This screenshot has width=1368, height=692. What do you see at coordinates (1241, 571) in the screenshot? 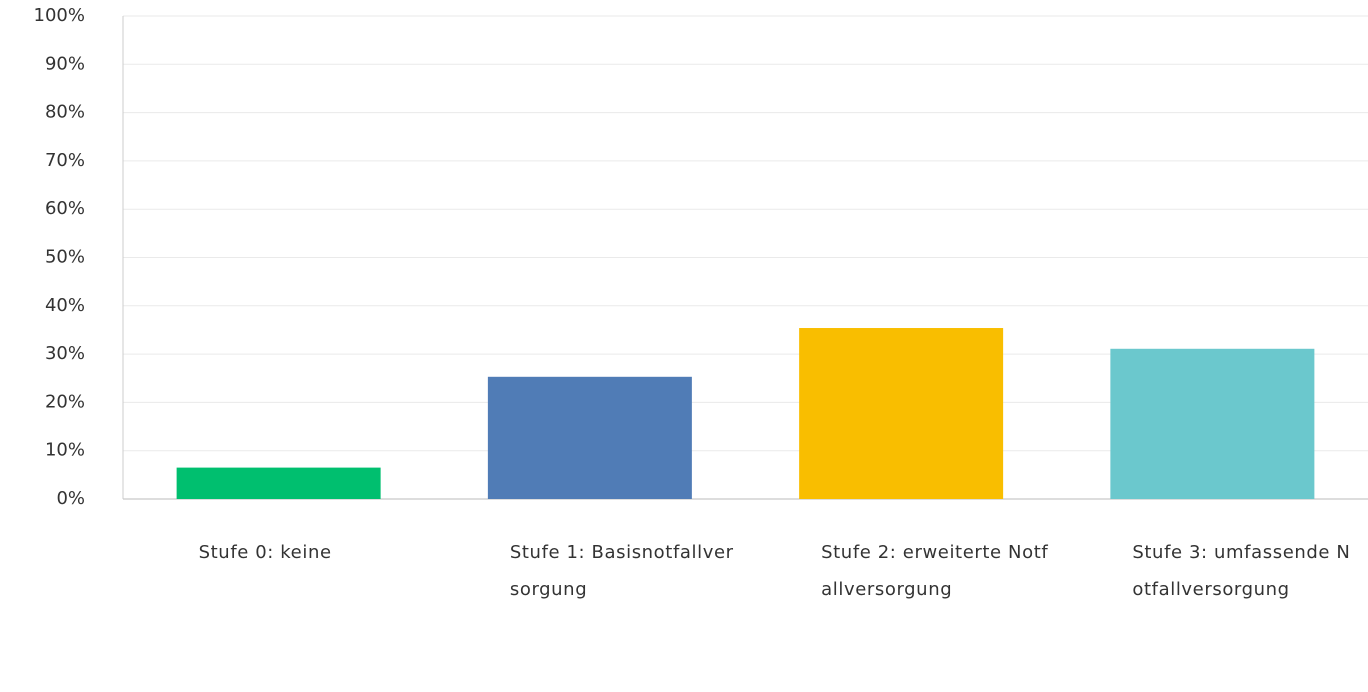
I see `x-tick-label: Stufe 3: umfassende Notfallversorgung` at bounding box center [1241, 571].